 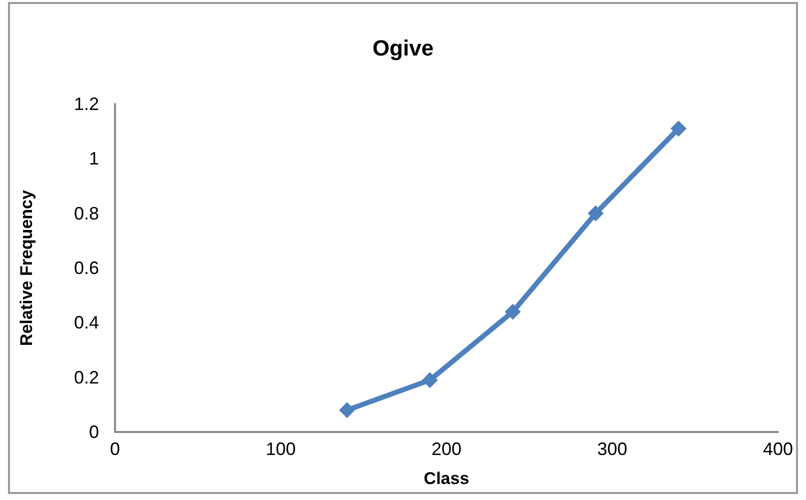 What do you see at coordinates (86, 322) in the screenshot?
I see `y-tick-label: 0.4` at bounding box center [86, 322].